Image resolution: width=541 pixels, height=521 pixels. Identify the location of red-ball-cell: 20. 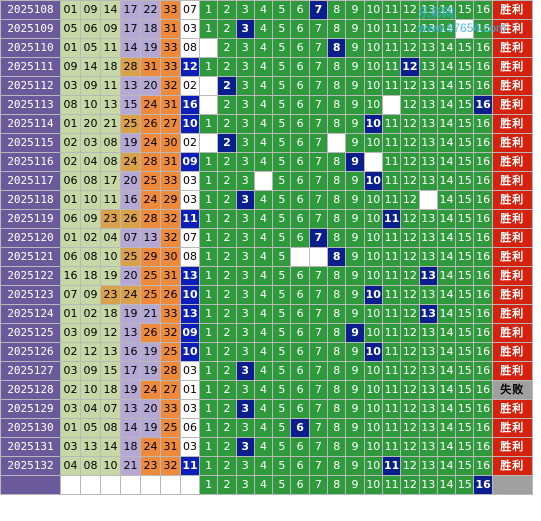
(90, 124).